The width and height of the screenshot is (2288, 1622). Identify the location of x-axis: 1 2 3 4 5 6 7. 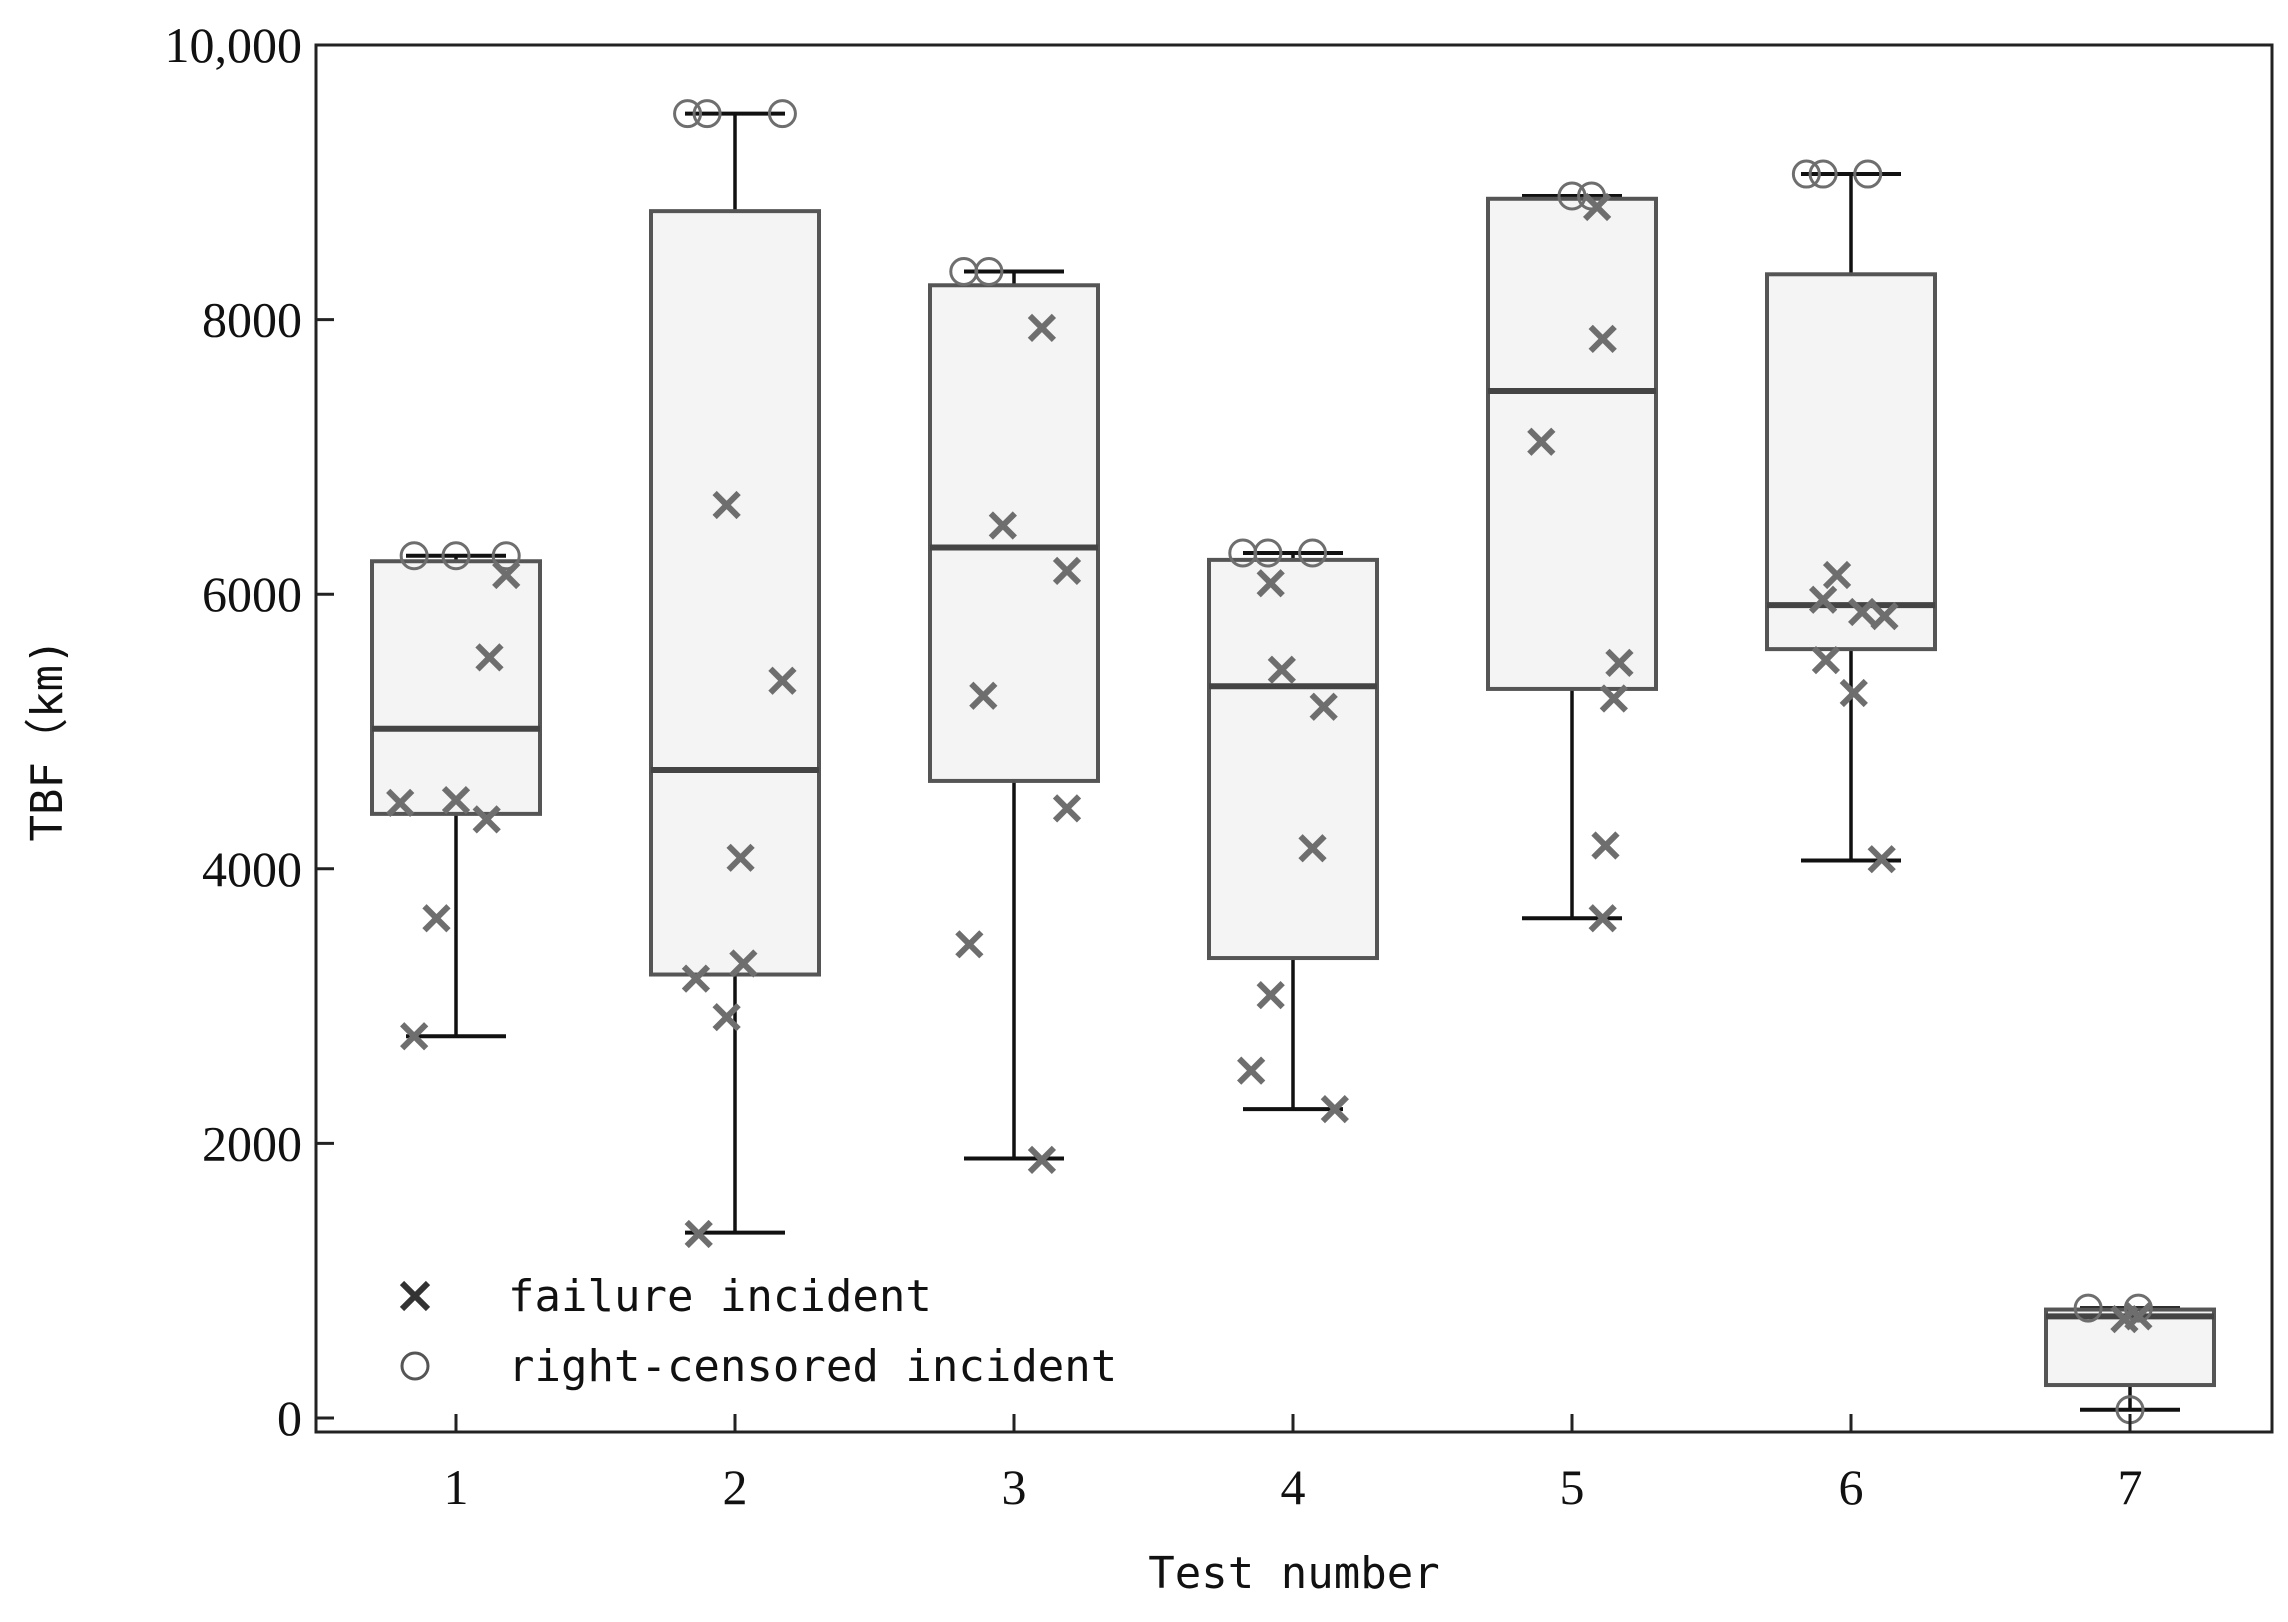
(1293, 1464).